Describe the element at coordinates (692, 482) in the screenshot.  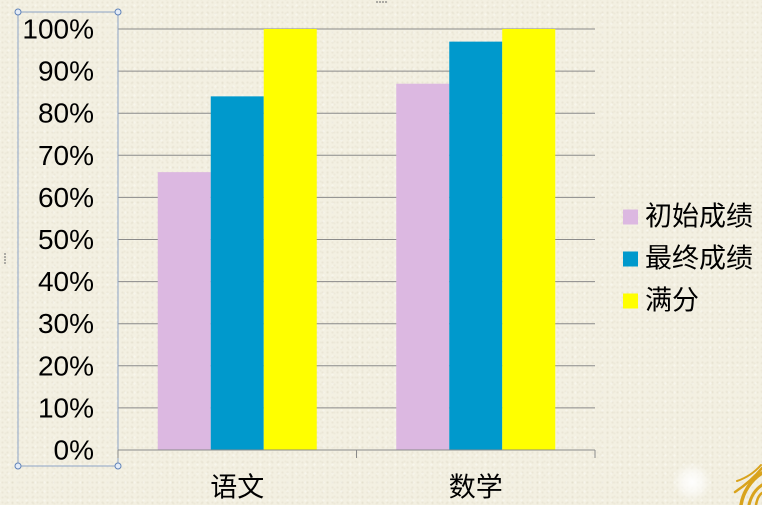
I see `light-glow` at that location.